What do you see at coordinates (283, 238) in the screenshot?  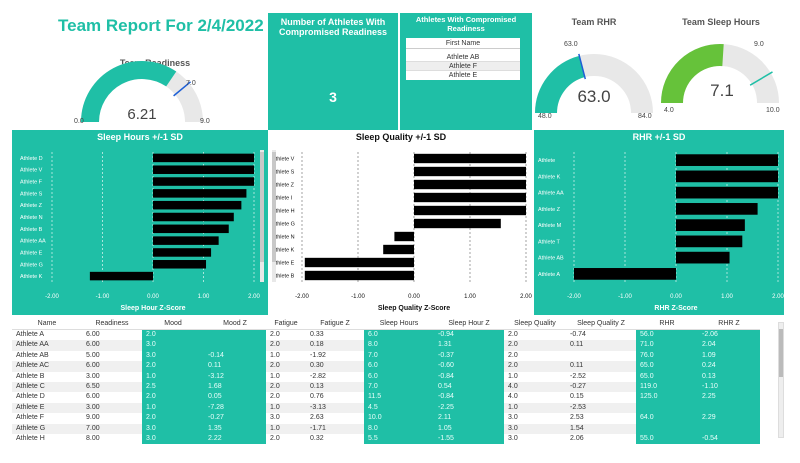 I see `category-label: Athlete N` at bounding box center [283, 238].